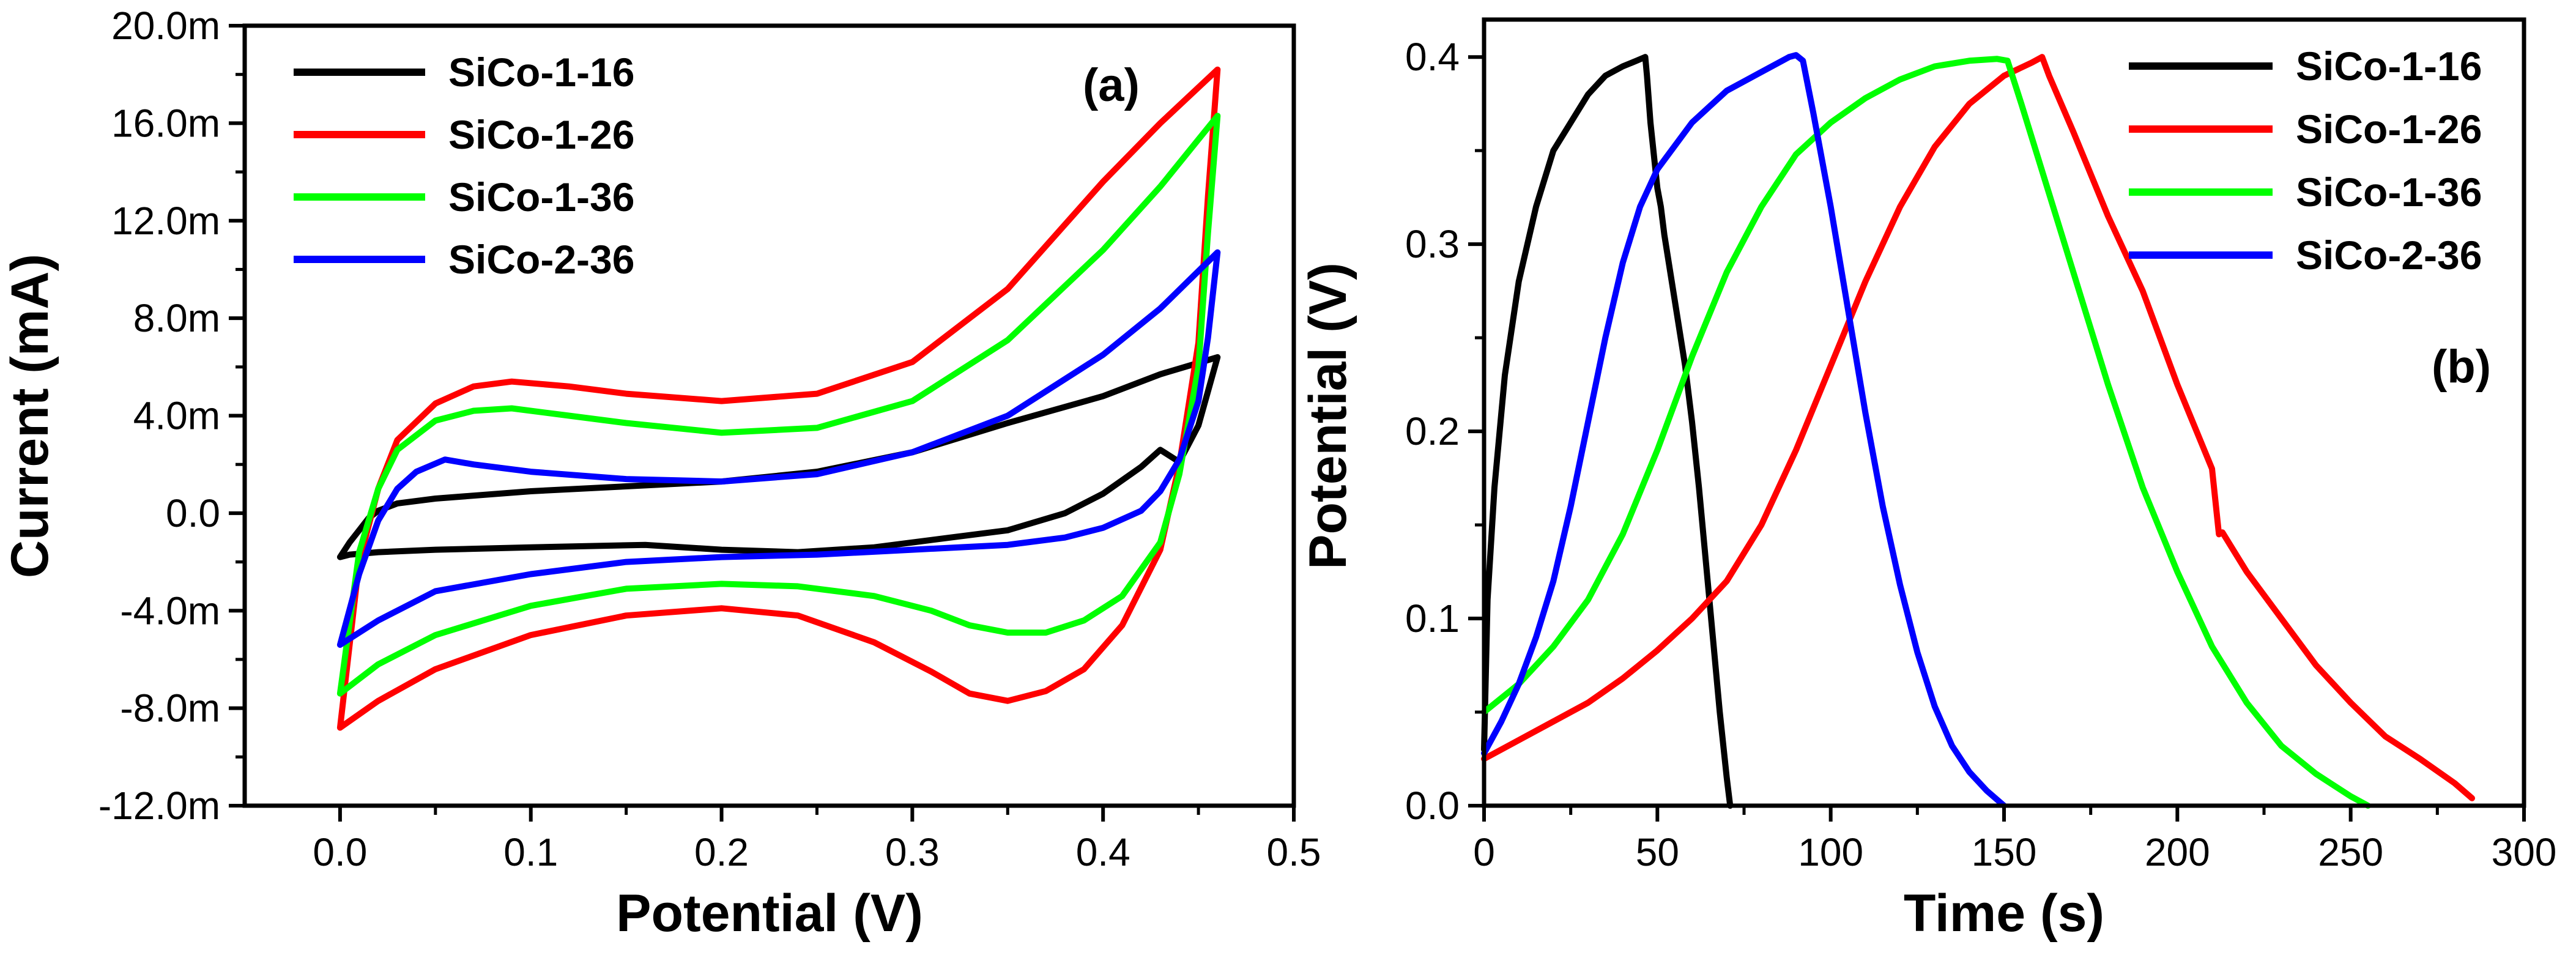  I want to click on panel-b-legend-item-sico-2-36: SiCo-2-36, so click(2305, 255).